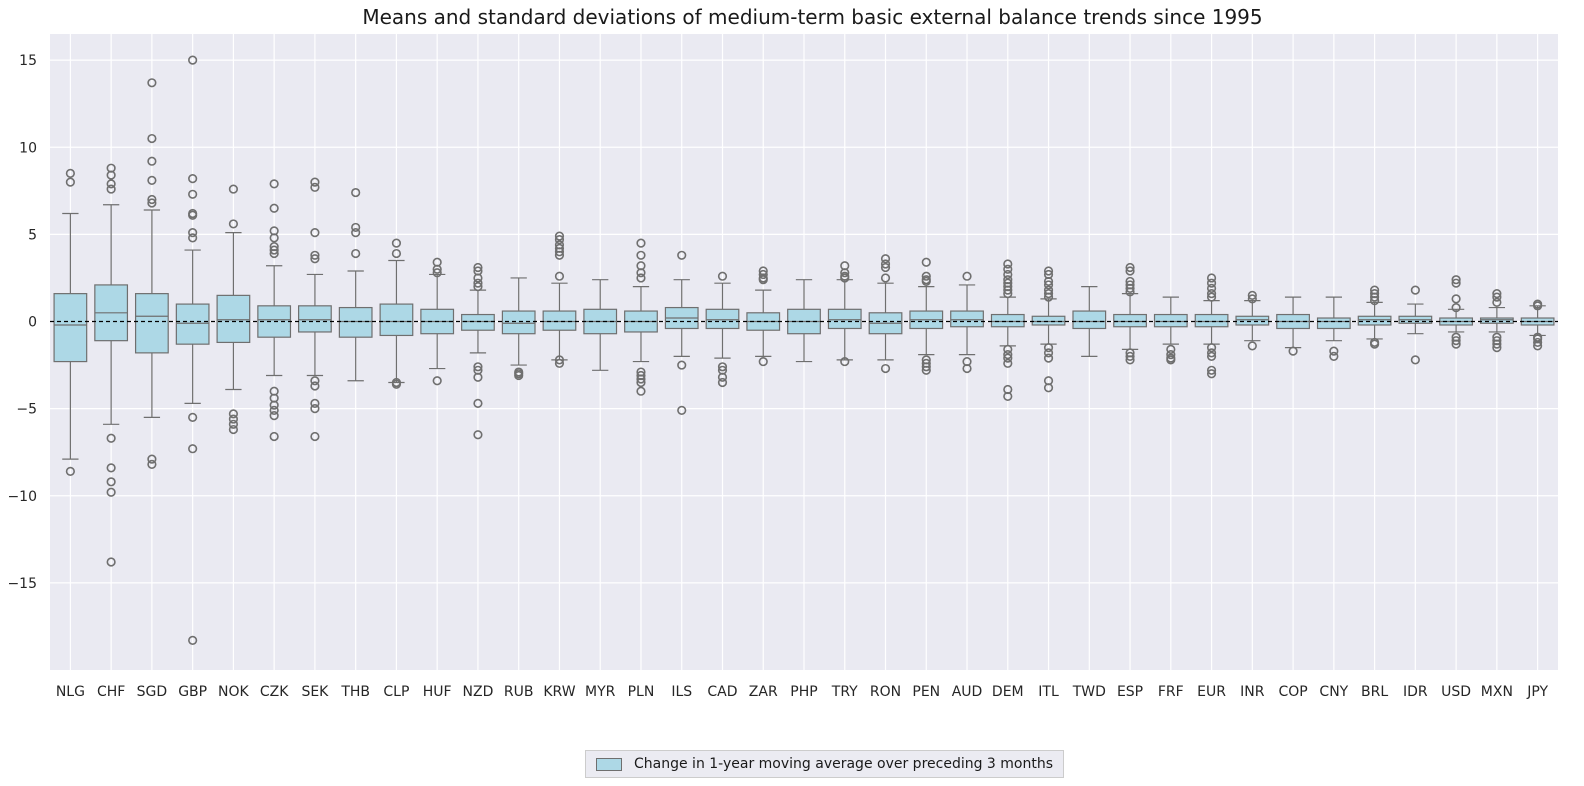  Describe the element at coordinates (22, 322) in the screenshot. I see `y-axis: 15 10 5 0 −5 −10 −15` at that location.